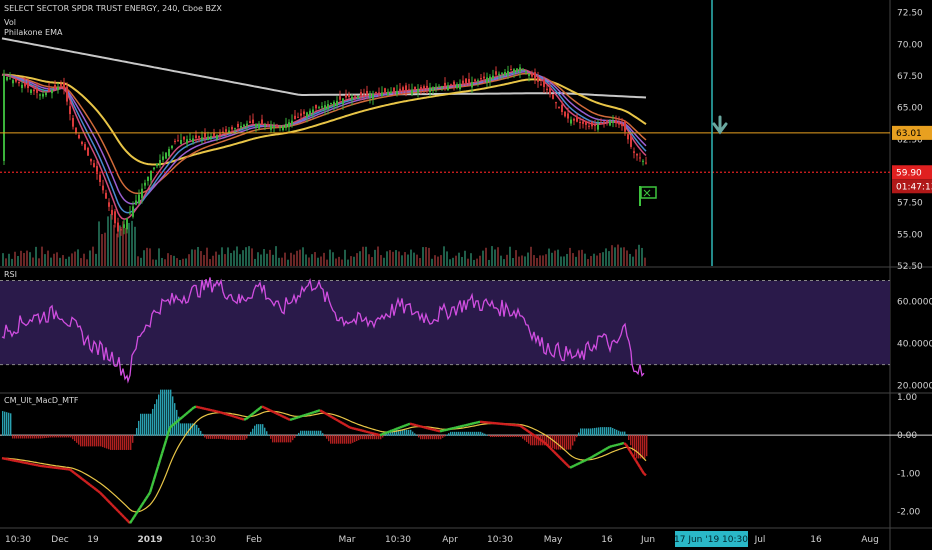  Describe the element at coordinates (324, 461) in the screenshot. I see `macd-signal-line` at that location.